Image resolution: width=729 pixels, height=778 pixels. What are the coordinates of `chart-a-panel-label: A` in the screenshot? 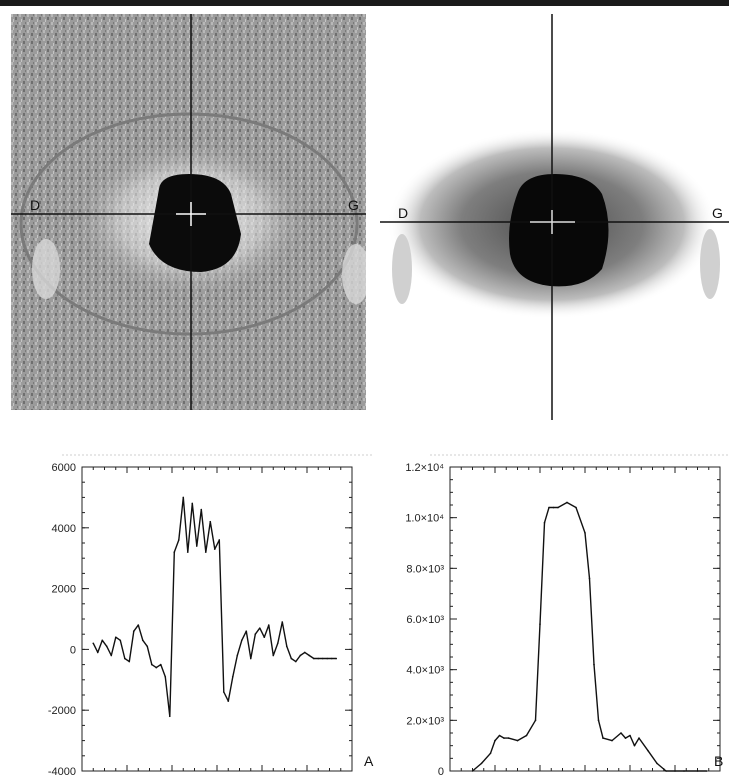 It's located at (369, 761).